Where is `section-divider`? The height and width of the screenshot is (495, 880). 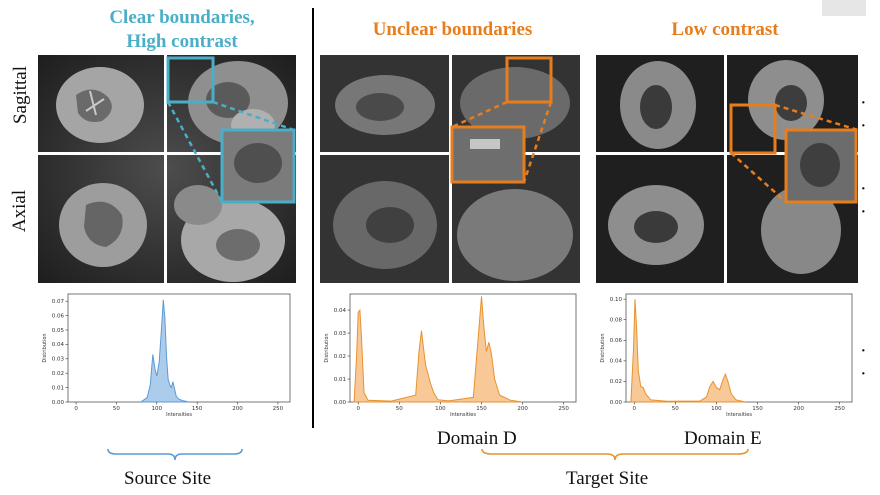
section-divider is located at coordinates (313, 218).